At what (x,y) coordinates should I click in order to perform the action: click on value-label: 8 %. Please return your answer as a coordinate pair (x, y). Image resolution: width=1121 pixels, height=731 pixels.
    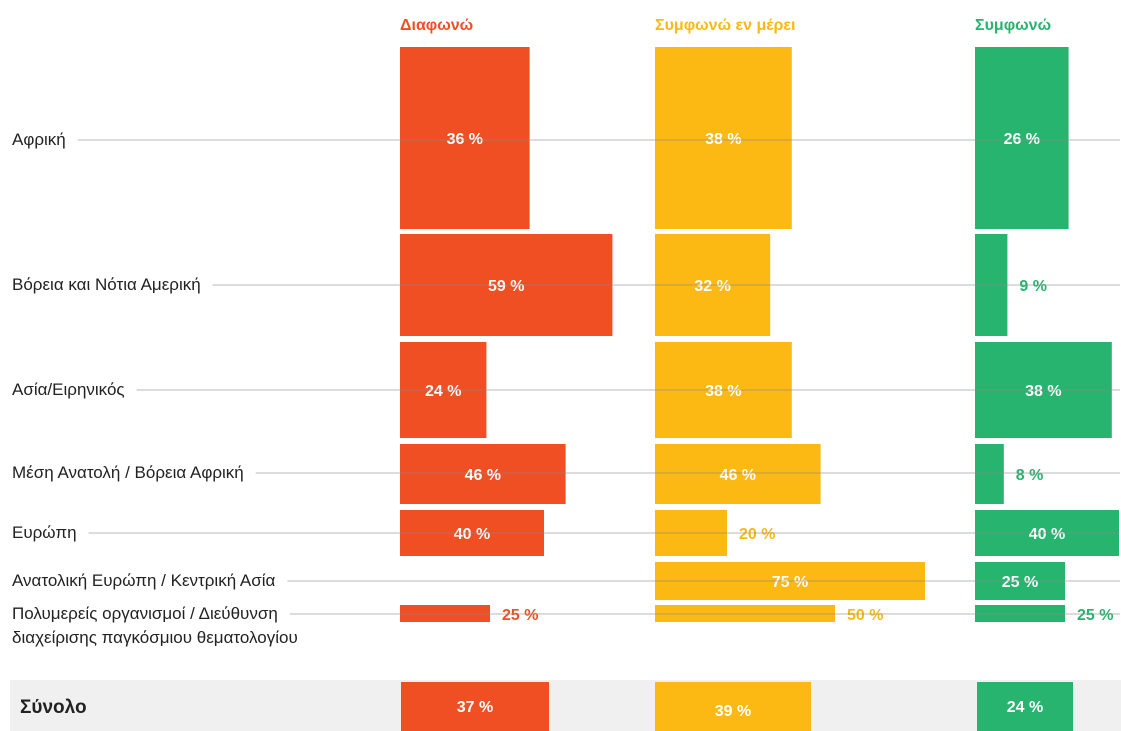
    Looking at the image, I should click on (1030, 475).